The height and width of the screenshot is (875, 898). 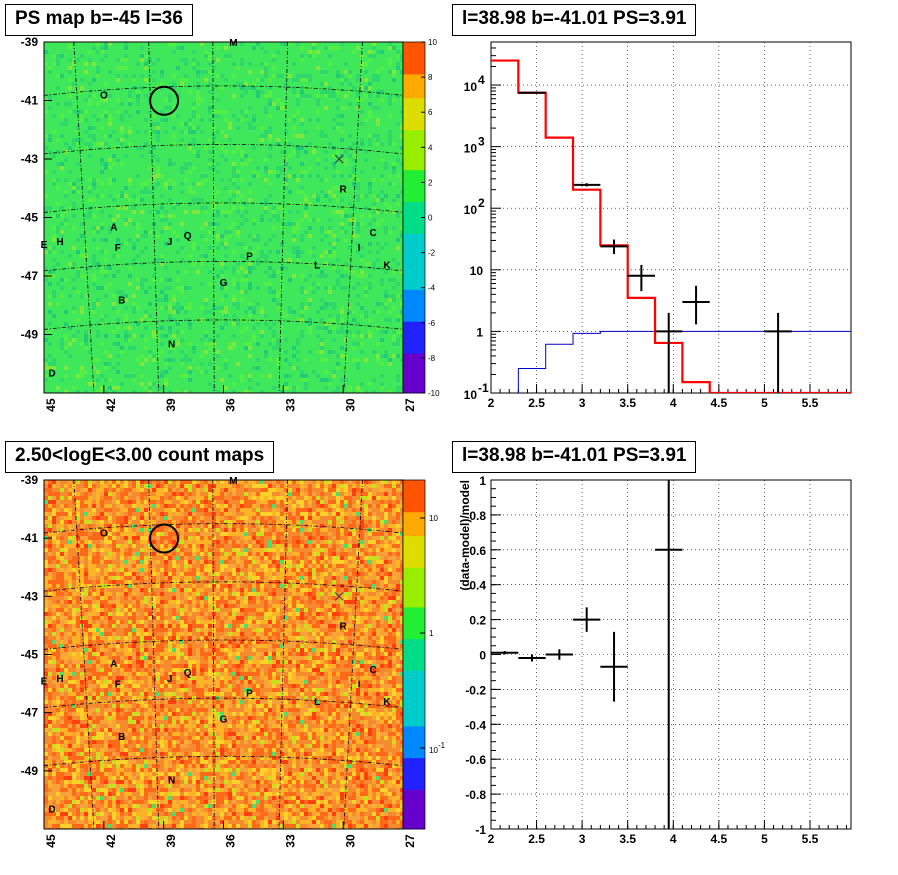 What do you see at coordinates (30, 42) in the screenshot?
I see `y-tick-label: -39` at bounding box center [30, 42].